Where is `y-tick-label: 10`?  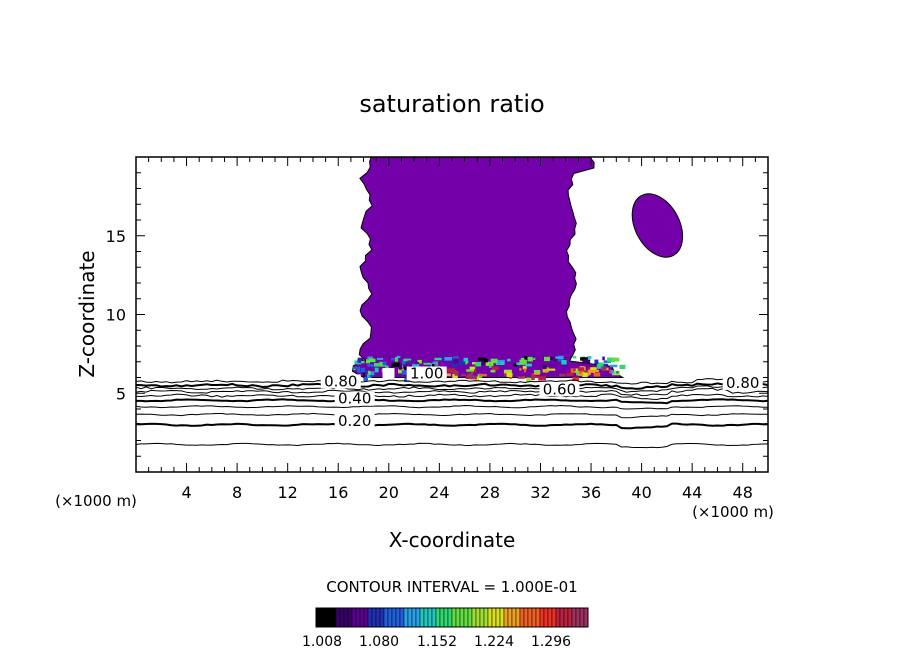 y-tick-label: 10 is located at coordinates (116, 315).